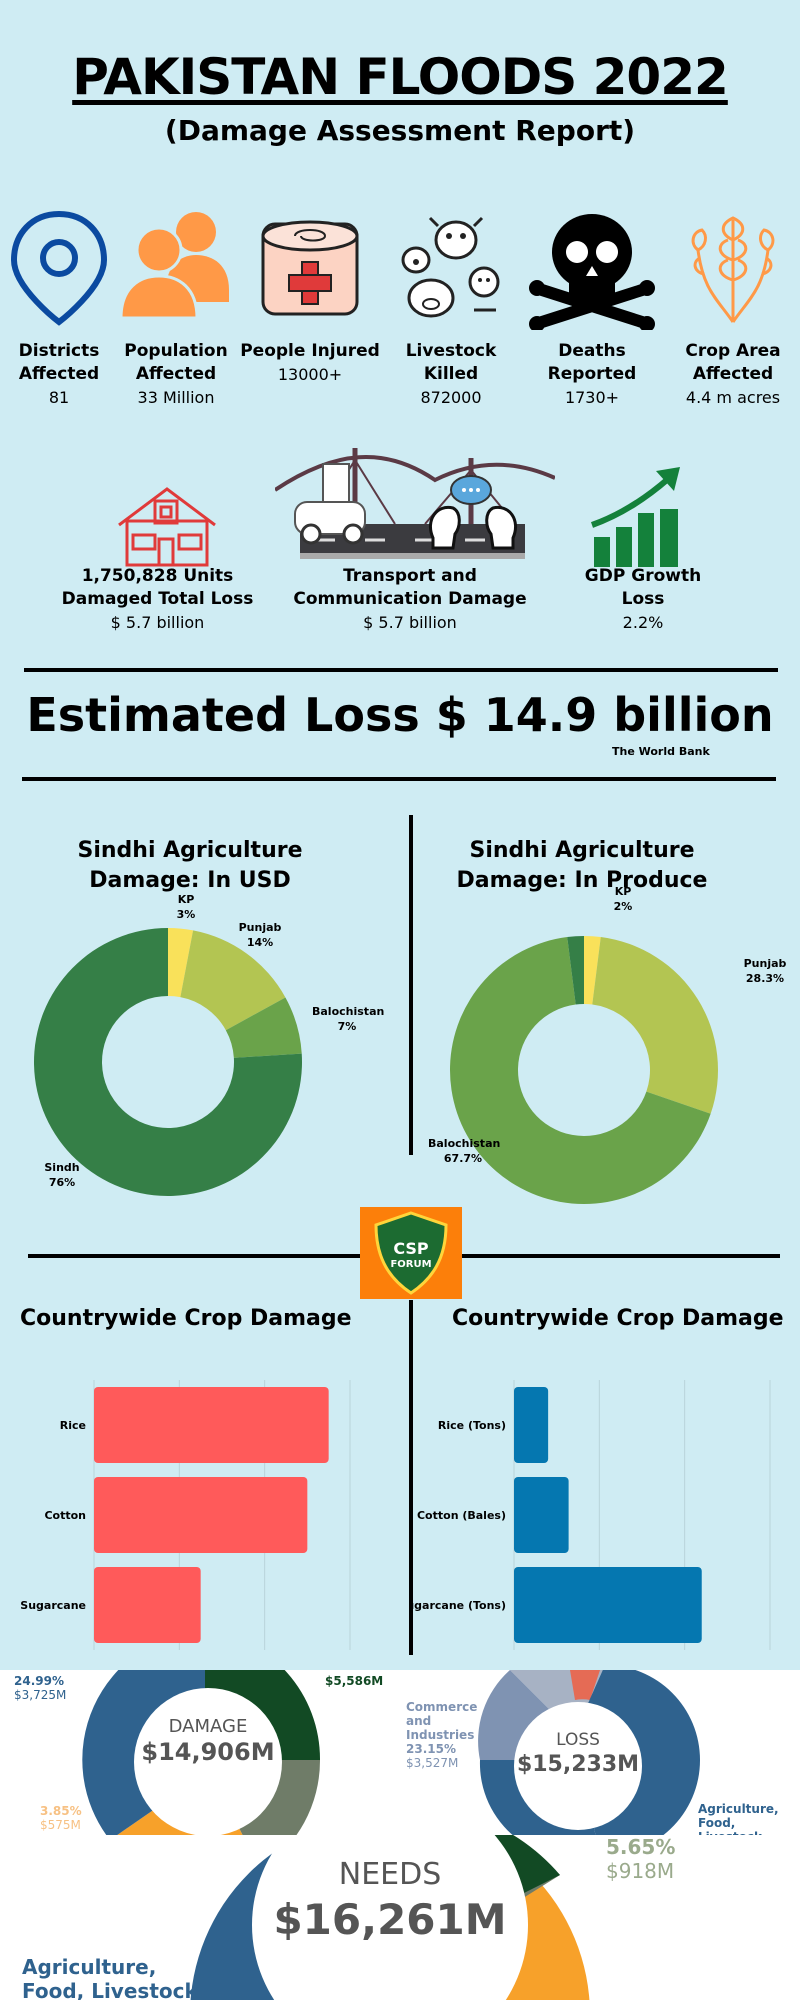  What do you see at coordinates (186, 914) in the screenshot?
I see `pie-label-value: 3%` at bounding box center [186, 914].